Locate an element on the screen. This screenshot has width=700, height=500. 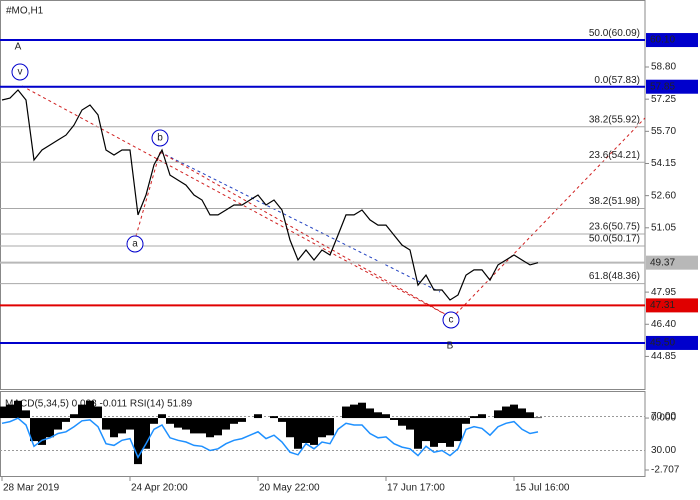
x-tick-label: 20 May 22:00 is located at coordinates (289, 488).